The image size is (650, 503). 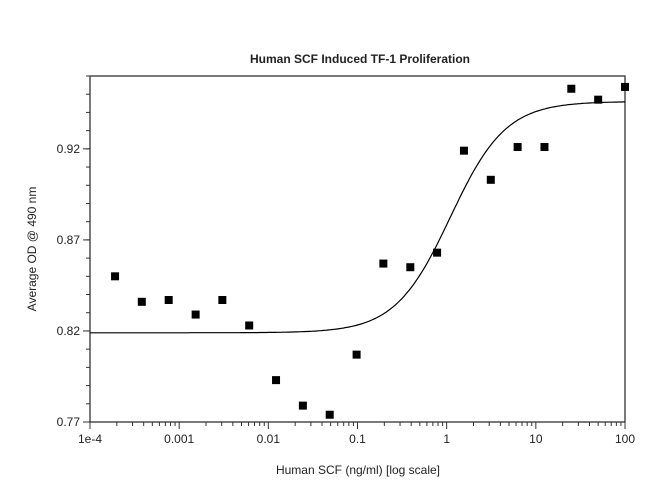 What do you see at coordinates (269, 439) in the screenshot?
I see `x-tick-label: 0.01` at bounding box center [269, 439].